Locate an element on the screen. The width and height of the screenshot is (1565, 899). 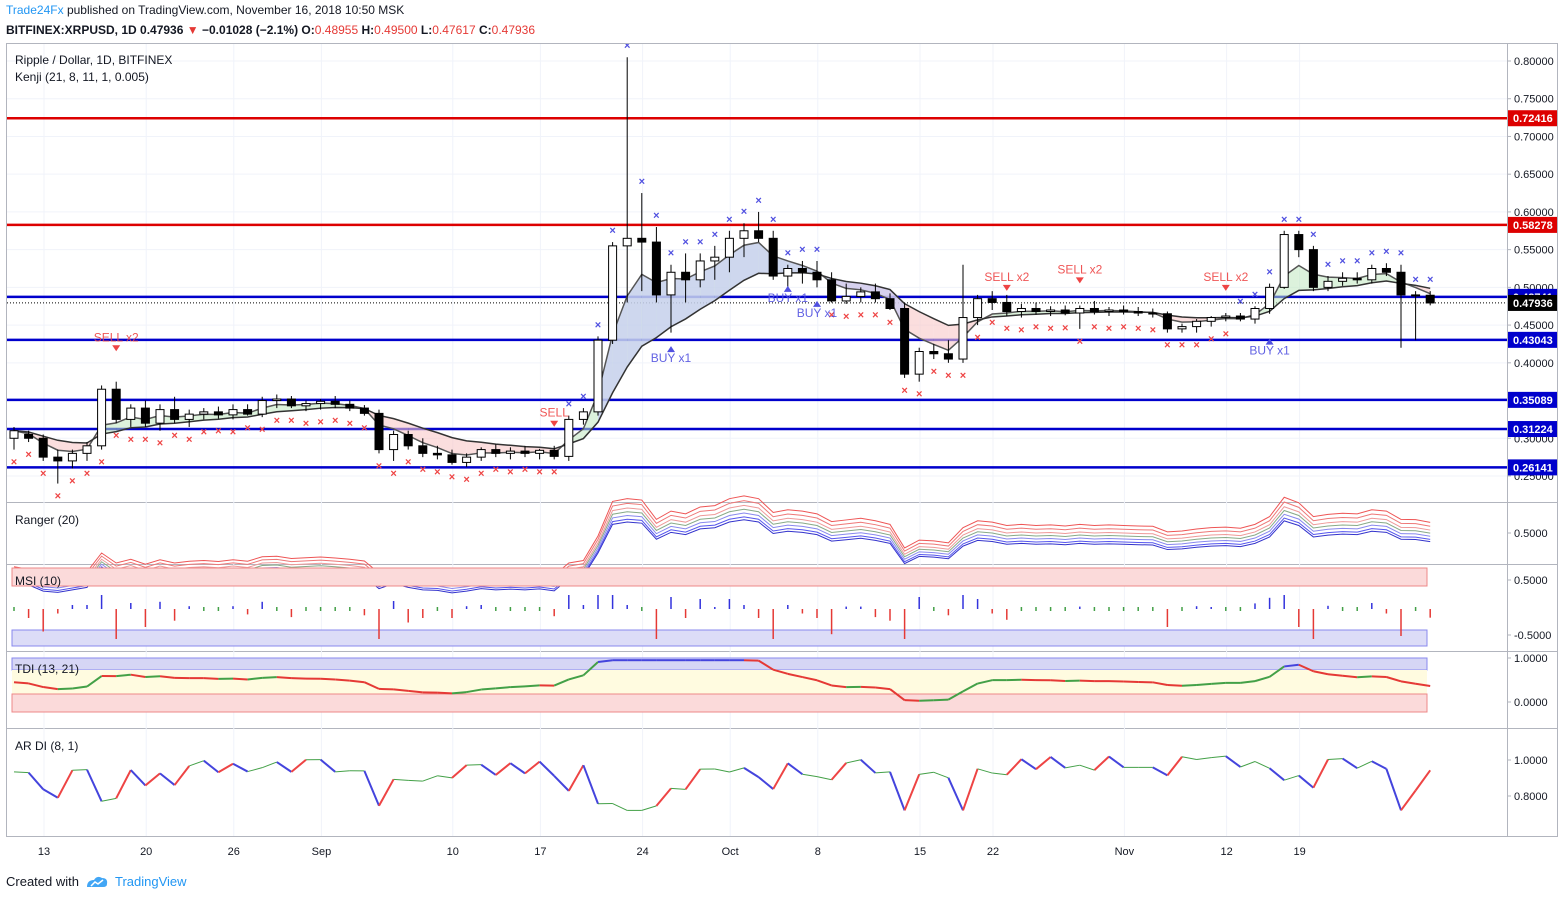
y-tick-label: 0.45000 is located at coordinates (1534, 326).